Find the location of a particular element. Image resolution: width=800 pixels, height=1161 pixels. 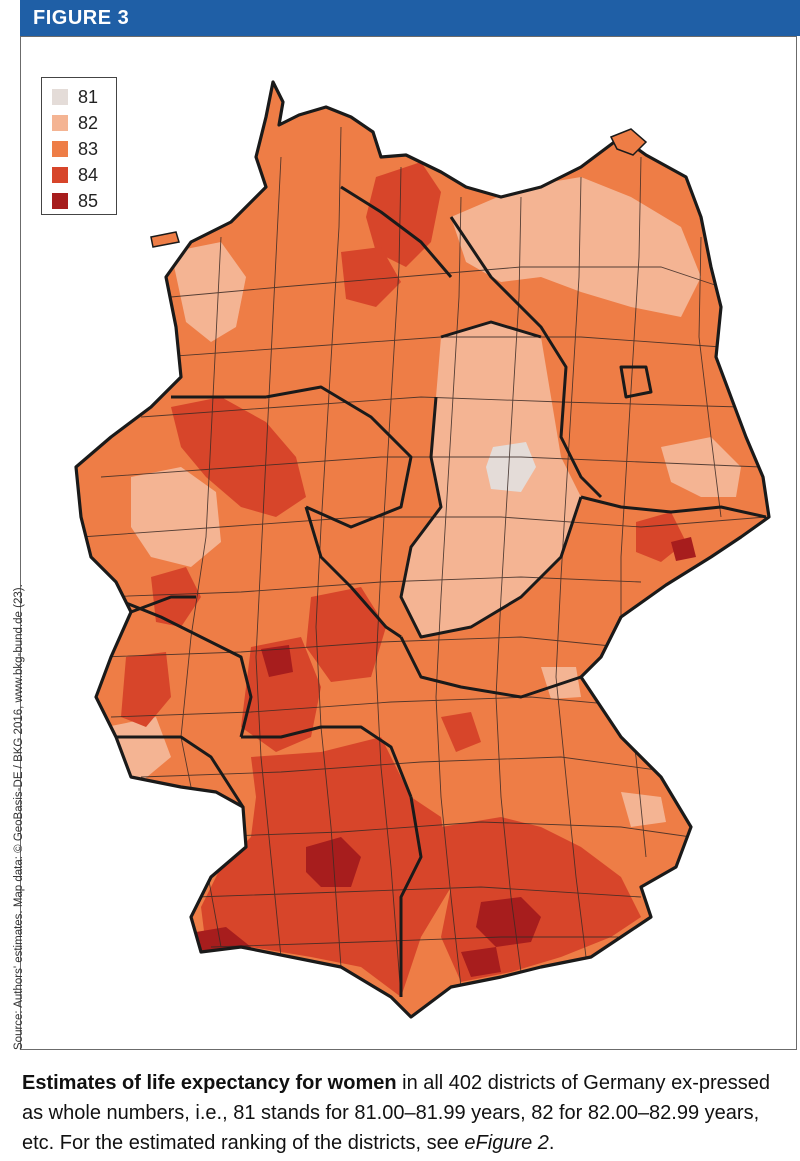

legend-item: 85 is located at coordinates (82, 201).